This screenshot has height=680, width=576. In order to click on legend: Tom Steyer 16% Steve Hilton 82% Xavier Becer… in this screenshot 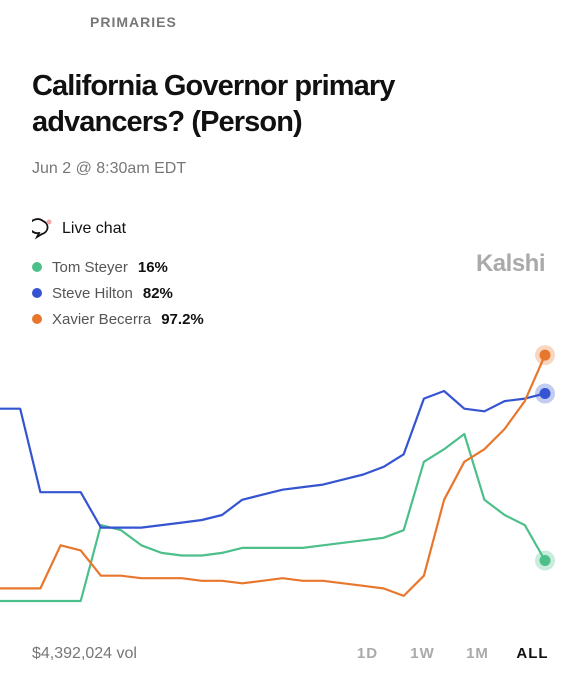, I will do `click(118, 293)`.